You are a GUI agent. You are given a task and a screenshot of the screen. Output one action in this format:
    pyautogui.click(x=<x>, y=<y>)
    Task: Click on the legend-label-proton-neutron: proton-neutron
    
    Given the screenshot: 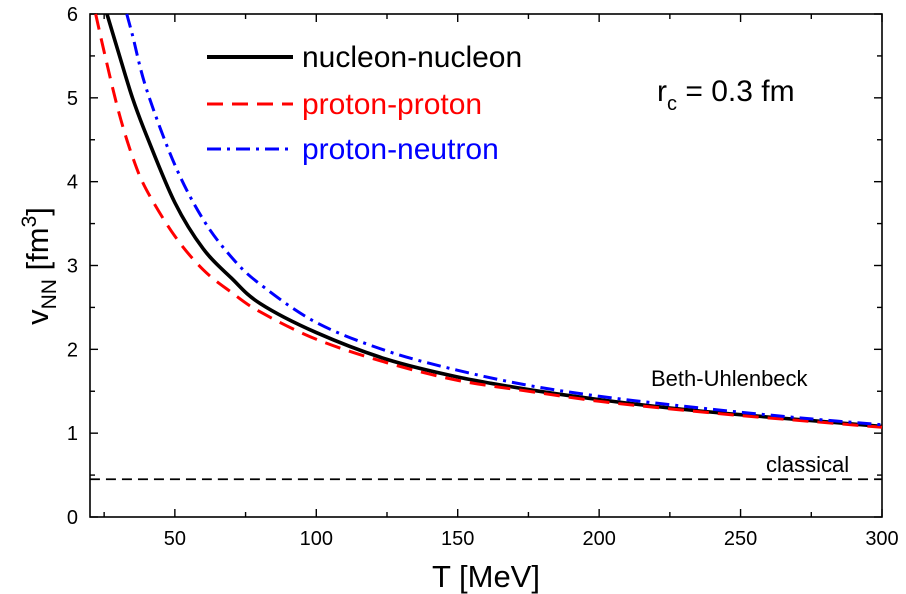 What is the action you would take?
    pyautogui.click(x=400, y=149)
    